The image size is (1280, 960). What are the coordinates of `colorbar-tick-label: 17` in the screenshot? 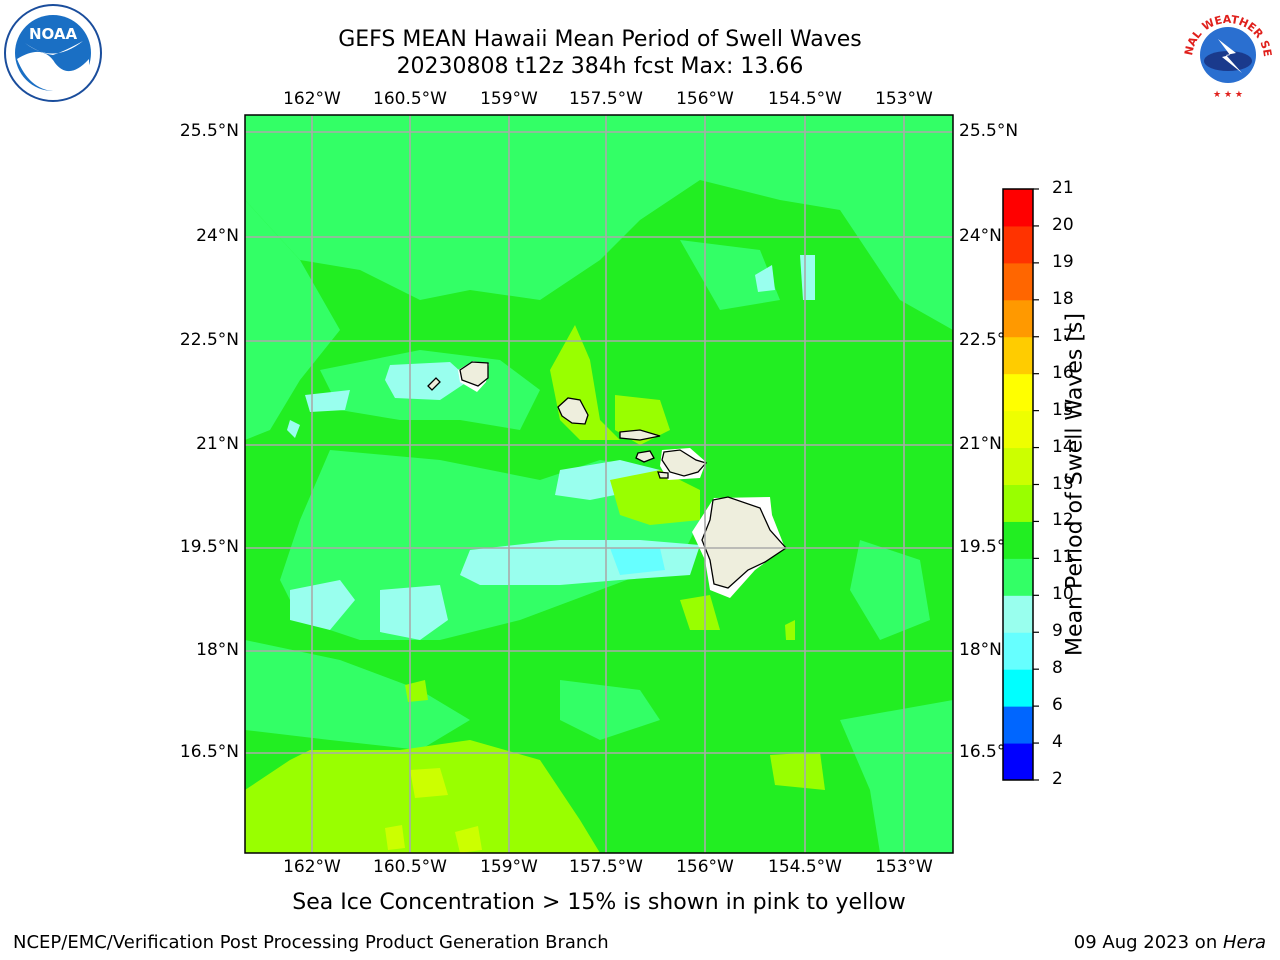 It's located at (1063, 335).